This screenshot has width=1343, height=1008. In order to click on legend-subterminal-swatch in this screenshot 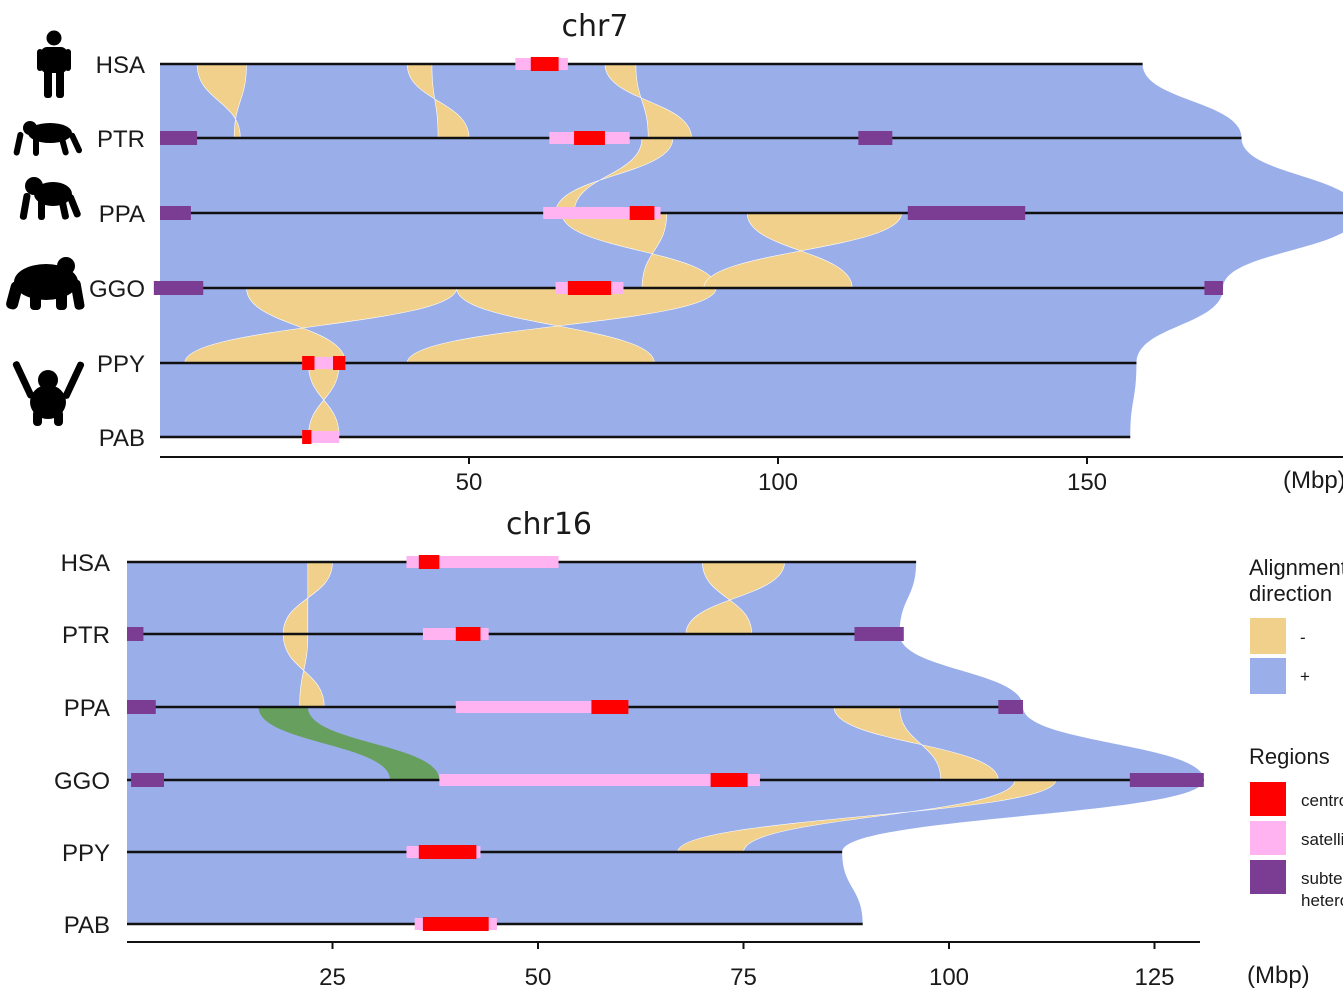, I will do `click(1268, 877)`.